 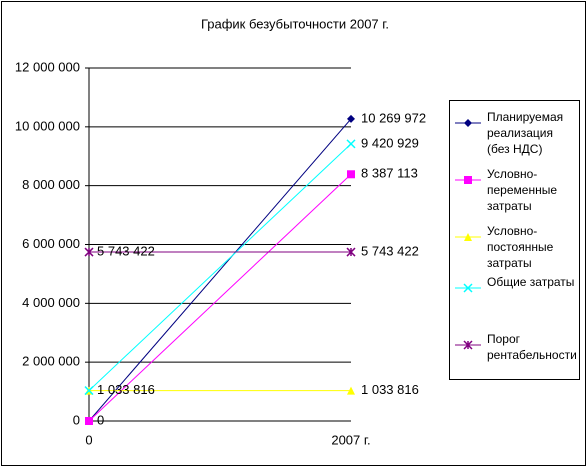 What do you see at coordinates (531, 282) in the screenshot?
I see `legend-label: Общие затраты` at bounding box center [531, 282].